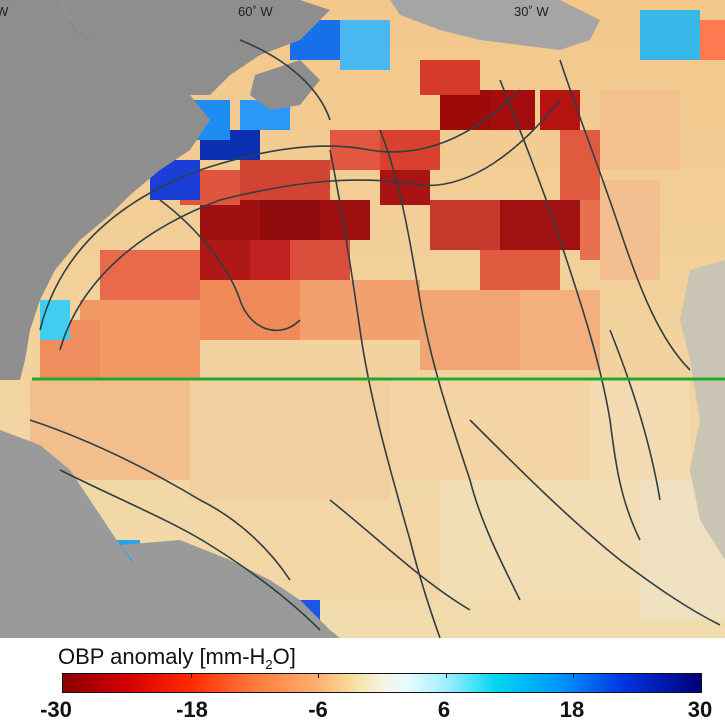  I want to click on longitude-label-30w: 30˚ W, so click(531, 11).